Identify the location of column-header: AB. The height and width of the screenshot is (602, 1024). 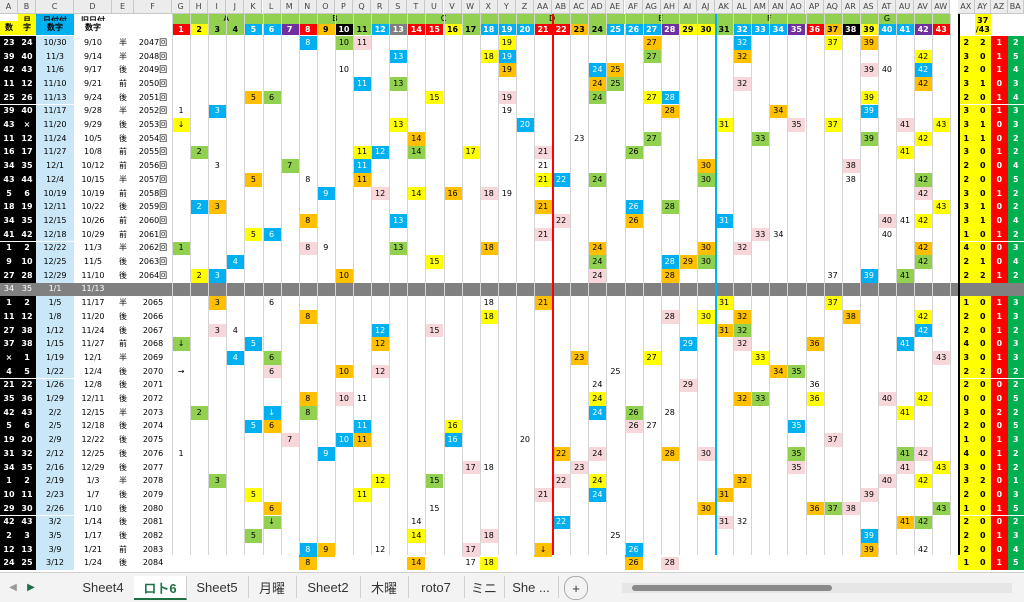
(561, 7).